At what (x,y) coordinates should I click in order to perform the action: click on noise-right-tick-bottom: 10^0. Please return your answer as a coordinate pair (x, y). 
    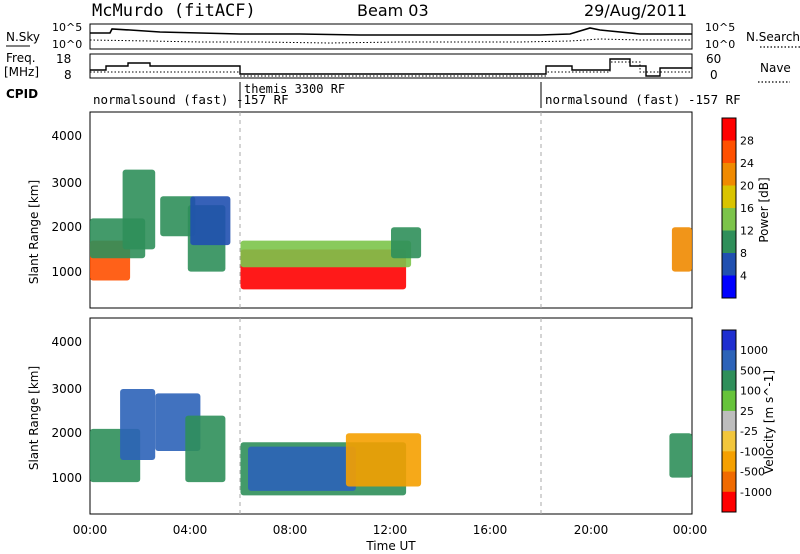
    Looking at the image, I should click on (720, 44).